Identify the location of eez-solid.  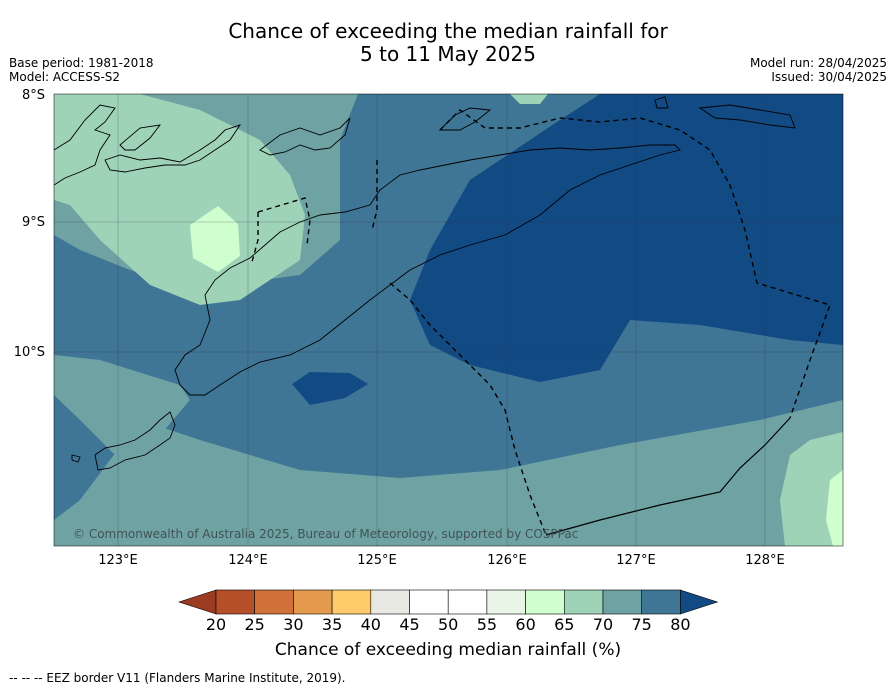
(668, 476).